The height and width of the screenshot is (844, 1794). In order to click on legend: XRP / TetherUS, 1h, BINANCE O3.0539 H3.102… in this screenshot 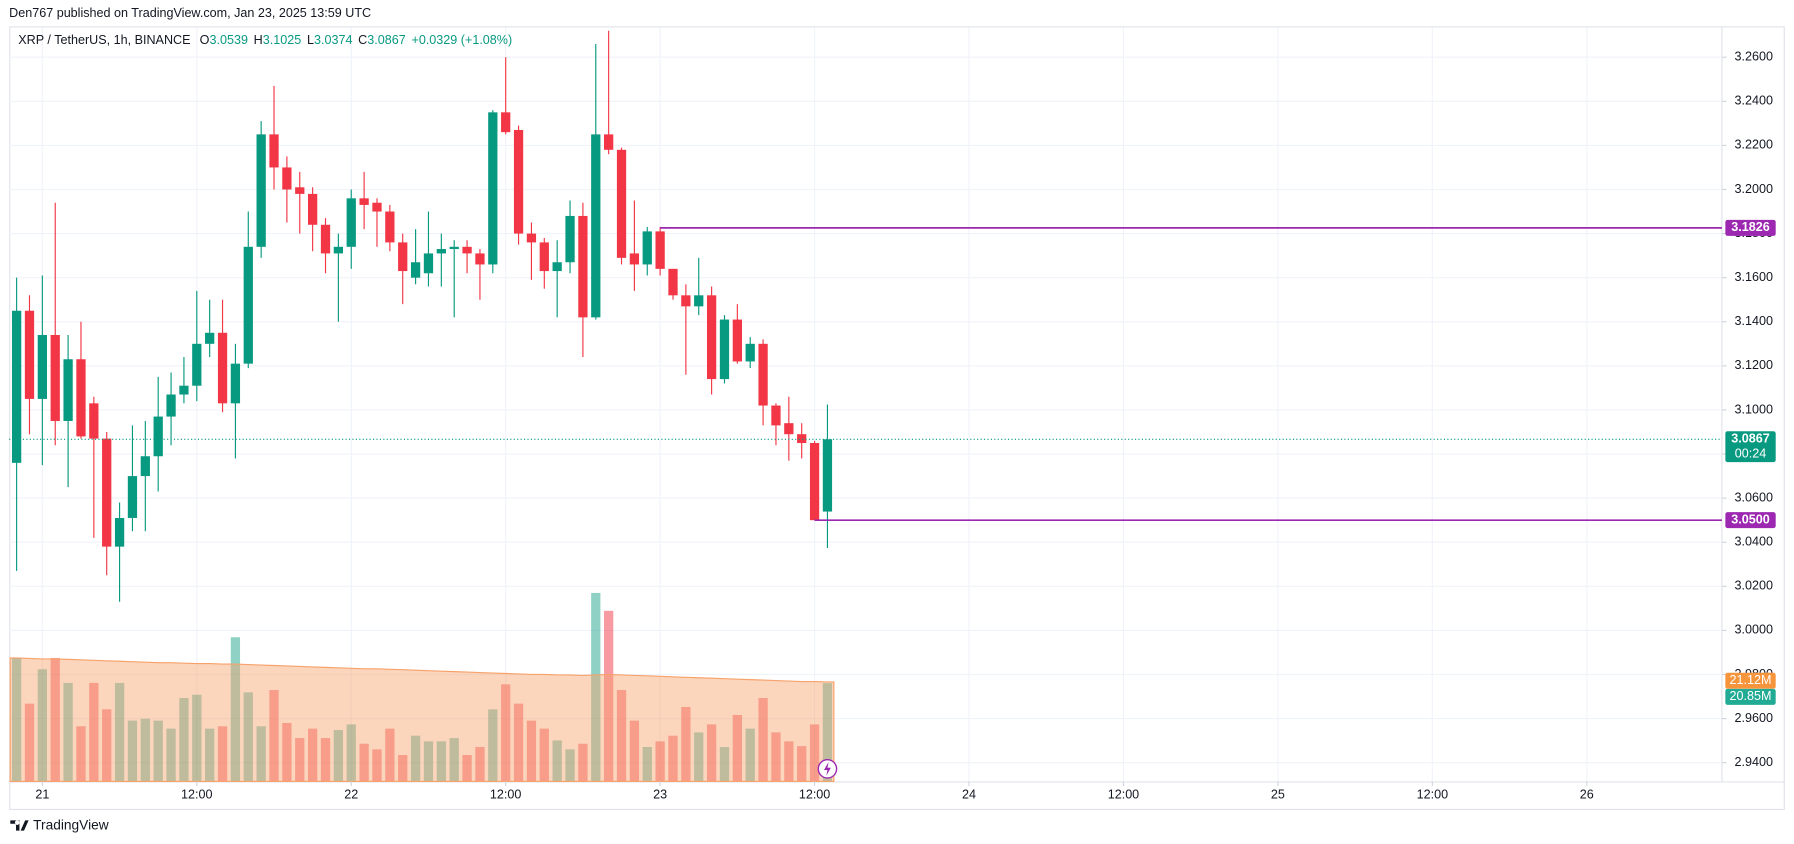, I will do `click(265, 41)`.